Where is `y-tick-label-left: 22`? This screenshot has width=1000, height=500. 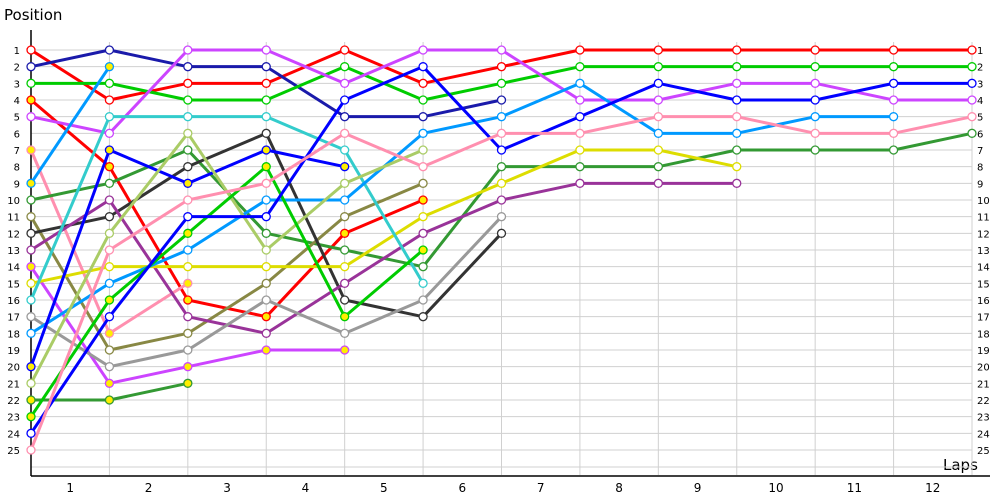 y-tick-label-left: 22 is located at coordinates (13, 401).